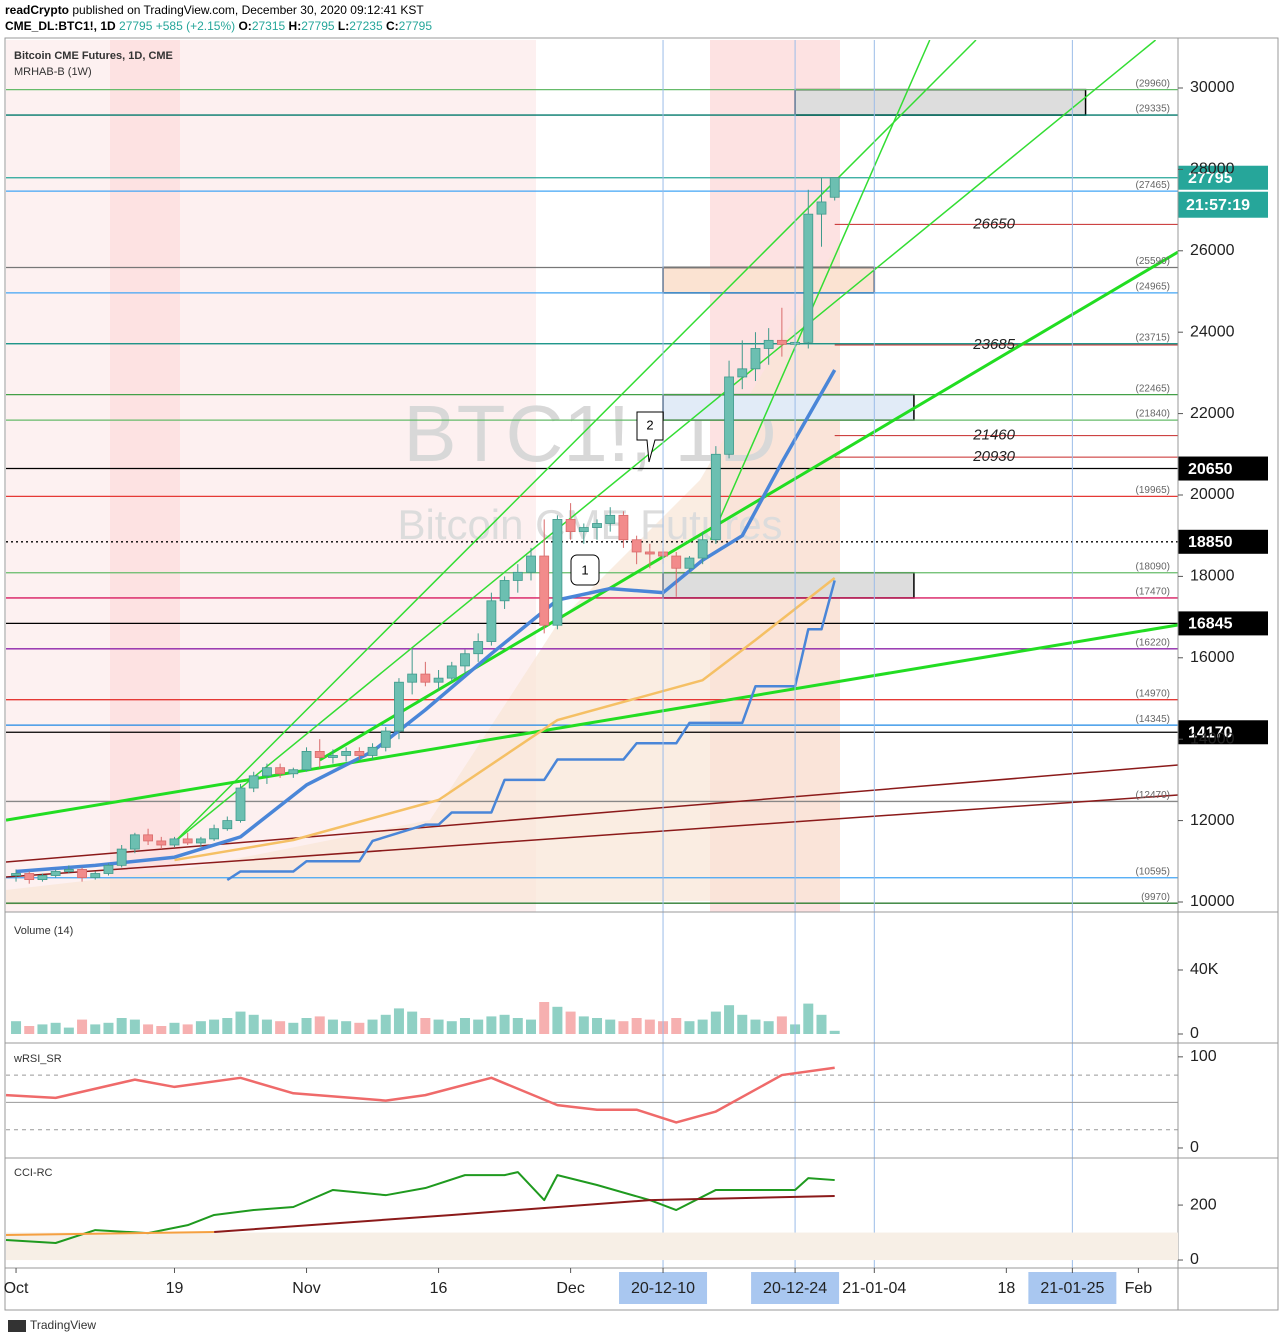  What do you see at coordinates (16, 1288) in the screenshot?
I see `x-tick-label: Oct` at bounding box center [16, 1288].